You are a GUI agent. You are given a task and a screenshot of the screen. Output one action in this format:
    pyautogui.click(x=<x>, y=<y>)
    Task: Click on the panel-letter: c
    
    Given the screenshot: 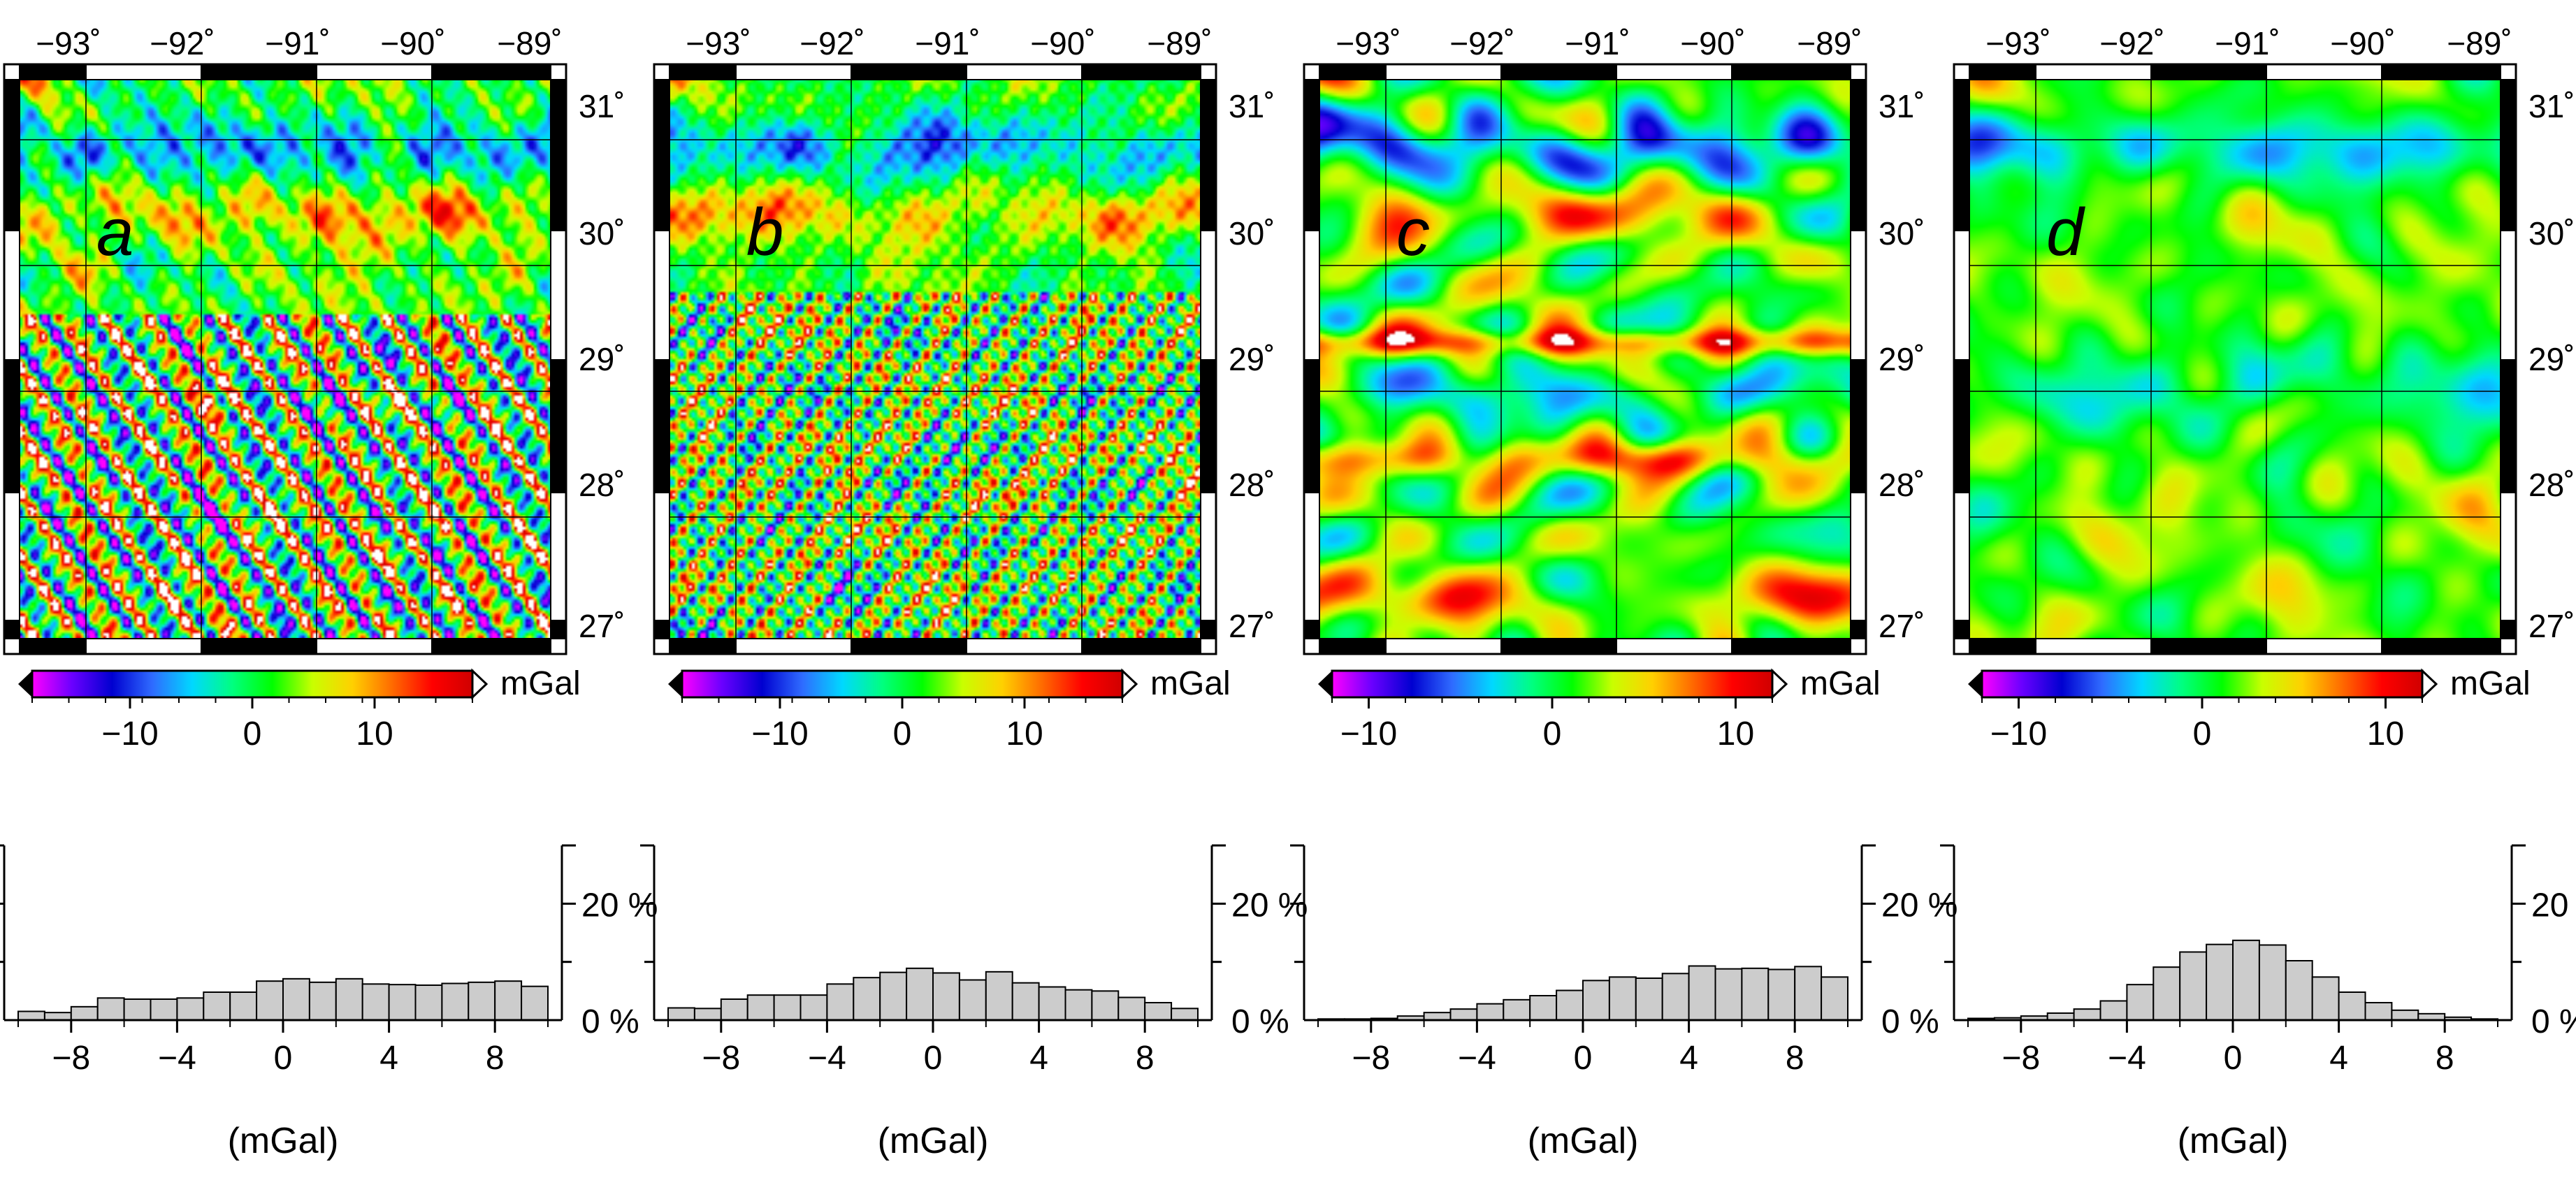 What is the action you would take?
    pyautogui.click(x=1413, y=232)
    